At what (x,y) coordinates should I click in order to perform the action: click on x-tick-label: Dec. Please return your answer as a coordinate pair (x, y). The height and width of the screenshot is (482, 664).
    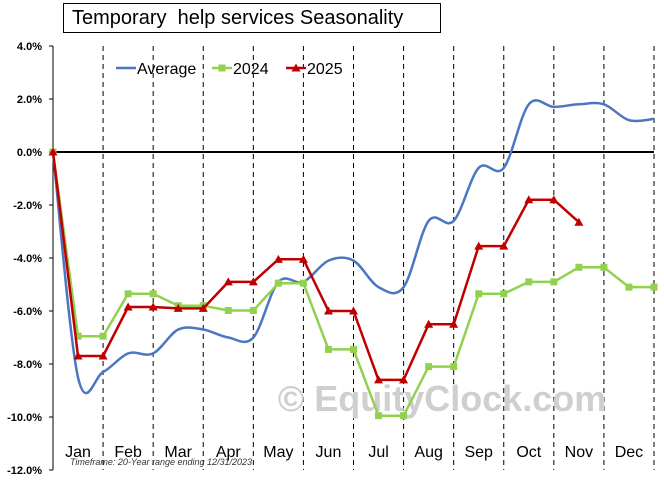
    Looking at the image, I should click on (629, 452).